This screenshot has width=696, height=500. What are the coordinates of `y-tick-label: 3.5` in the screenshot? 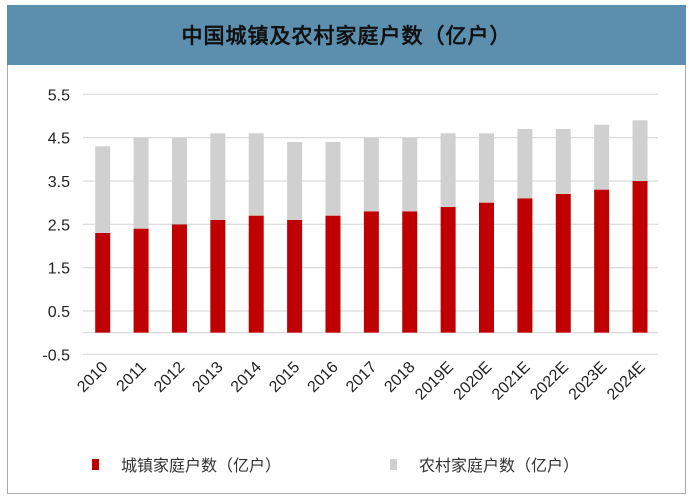 It's located at (59, 182).